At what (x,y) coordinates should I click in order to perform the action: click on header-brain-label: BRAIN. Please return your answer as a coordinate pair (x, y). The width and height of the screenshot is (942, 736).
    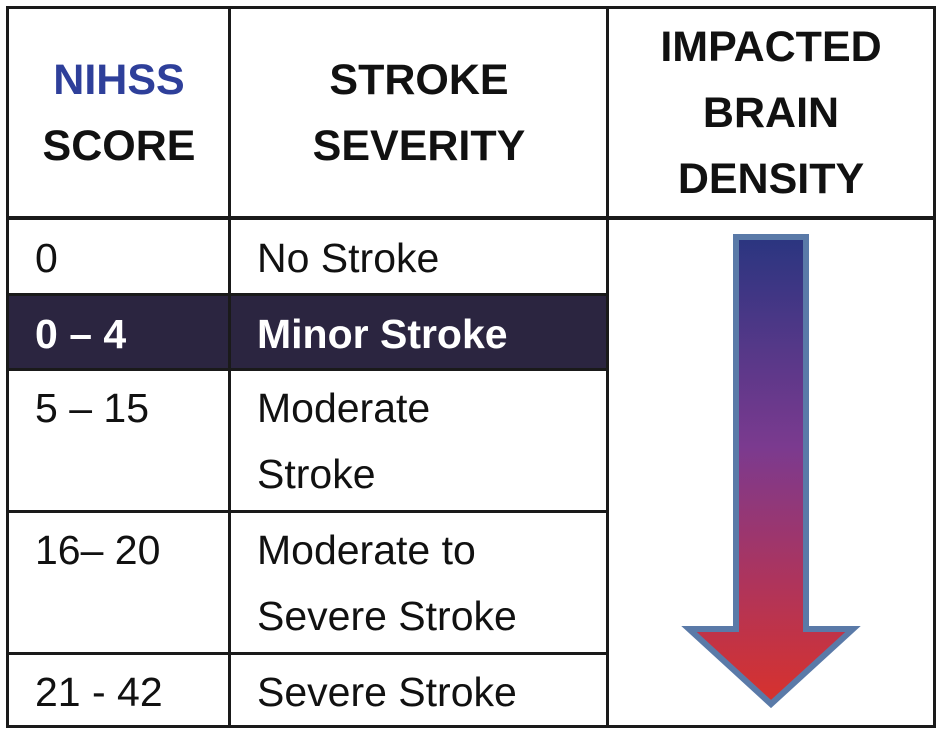
    Looking at the image, I should click on (771, 113).